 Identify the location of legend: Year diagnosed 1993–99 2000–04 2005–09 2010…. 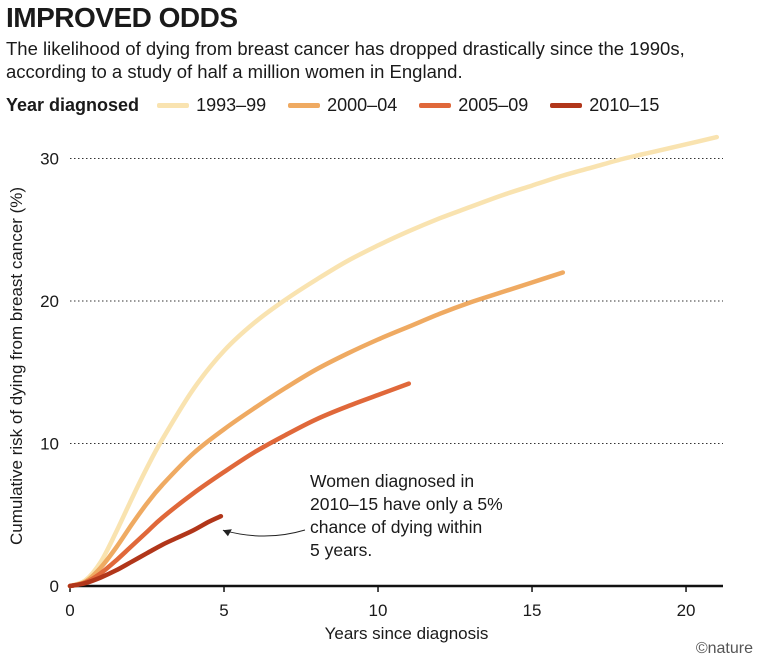
(343, 105).